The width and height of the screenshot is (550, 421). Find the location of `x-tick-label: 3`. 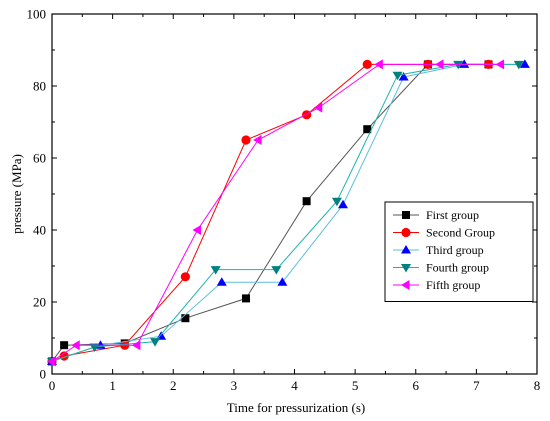

x-tick-label: 3 is located at coordinates (234, 385).